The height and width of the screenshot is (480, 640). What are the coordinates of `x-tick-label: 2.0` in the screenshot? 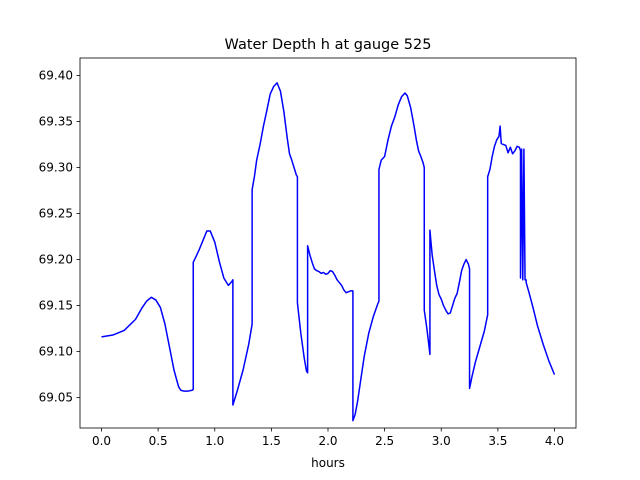 It's located at (327, 441).